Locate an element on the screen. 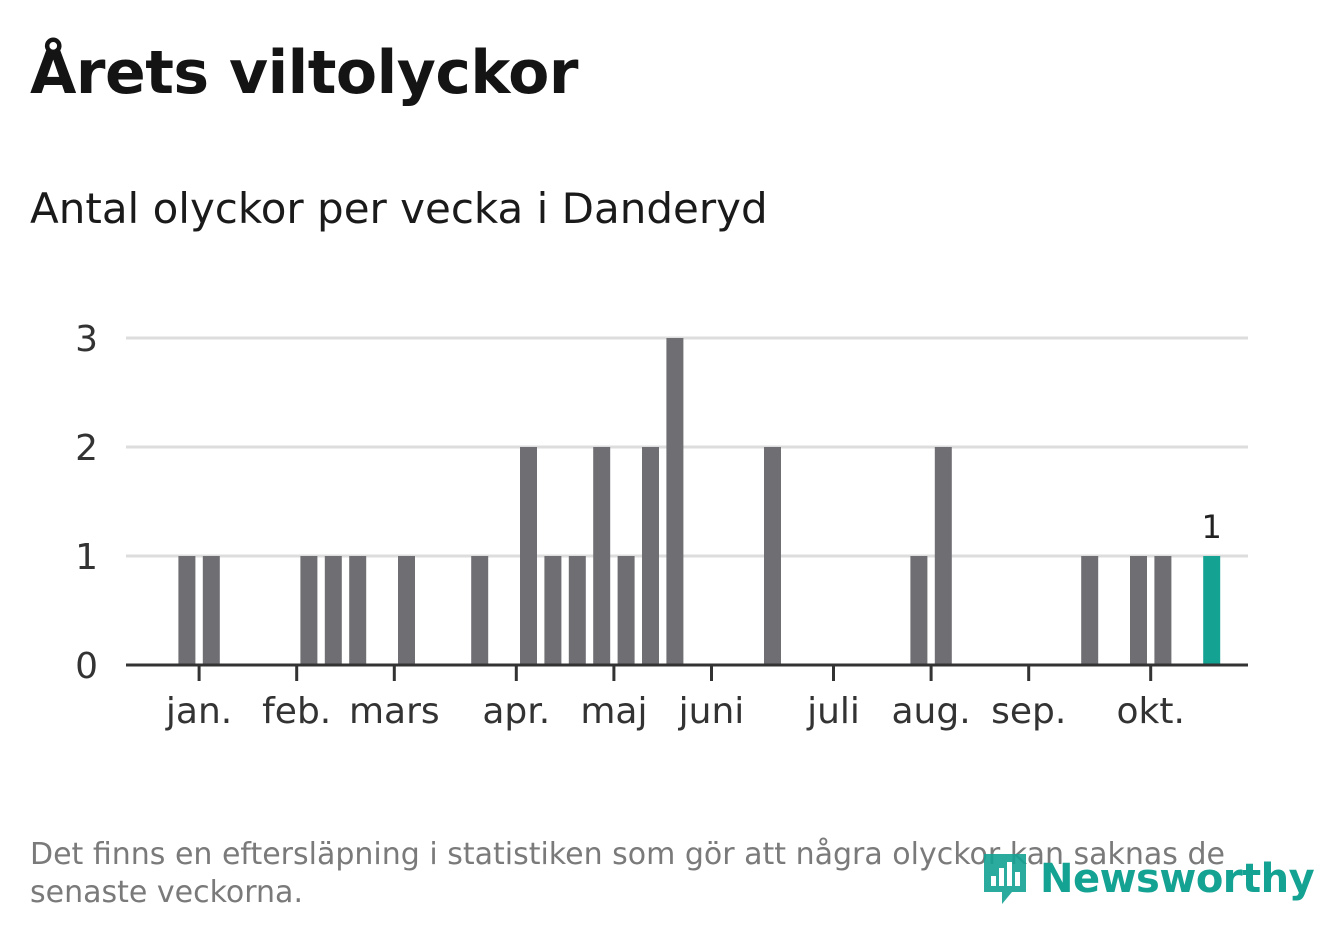 The image size is (1322, 939). chart-subtitle: Antal olyckor per vecka i Danderyd is located at coordinates (399, 208).